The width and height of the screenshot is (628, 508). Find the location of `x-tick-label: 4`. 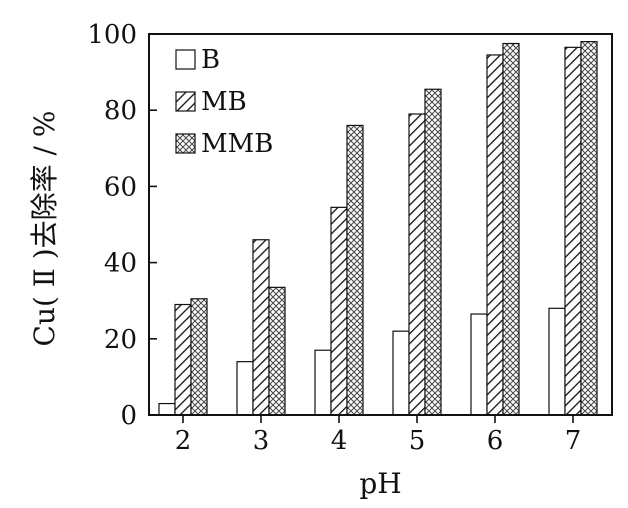

x-tick-label: 4 is located at coordinates (339, 441).